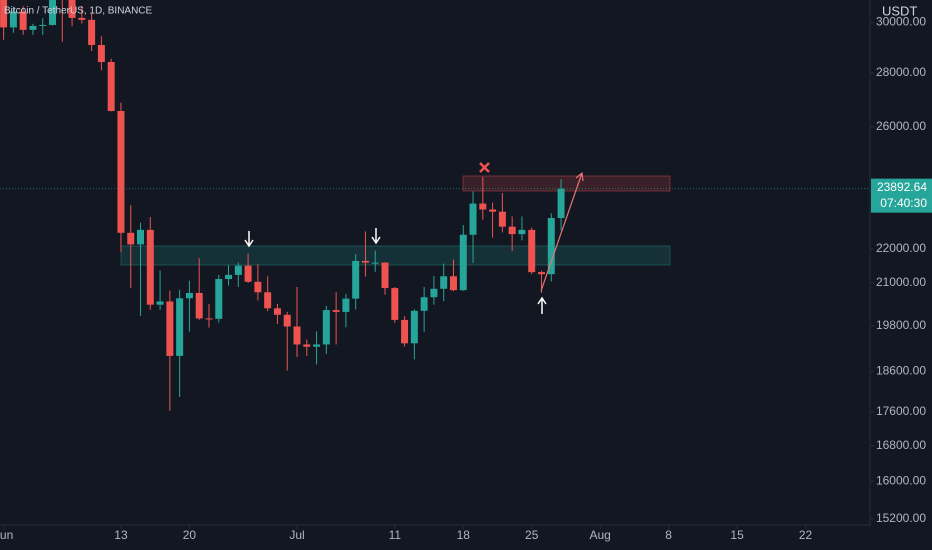 Image resolution: width=932 pixels, height=550 pixels. I want to click on y-tick-label: 22000.00, so click(901, 248).